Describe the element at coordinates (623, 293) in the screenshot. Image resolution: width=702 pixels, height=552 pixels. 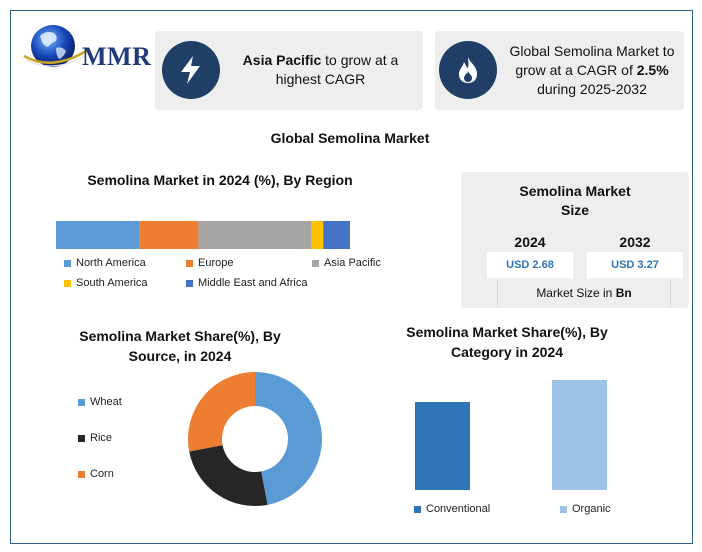
I see `footer-unit: Bn` at that location.